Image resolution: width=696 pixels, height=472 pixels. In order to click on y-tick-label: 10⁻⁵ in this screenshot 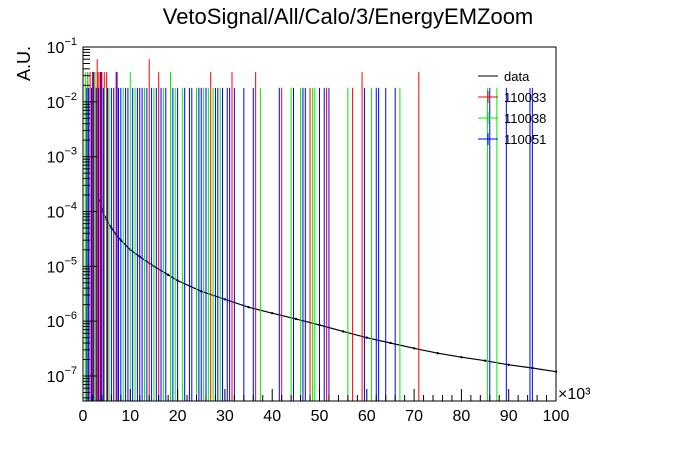, I will do `click(62, 265)`.